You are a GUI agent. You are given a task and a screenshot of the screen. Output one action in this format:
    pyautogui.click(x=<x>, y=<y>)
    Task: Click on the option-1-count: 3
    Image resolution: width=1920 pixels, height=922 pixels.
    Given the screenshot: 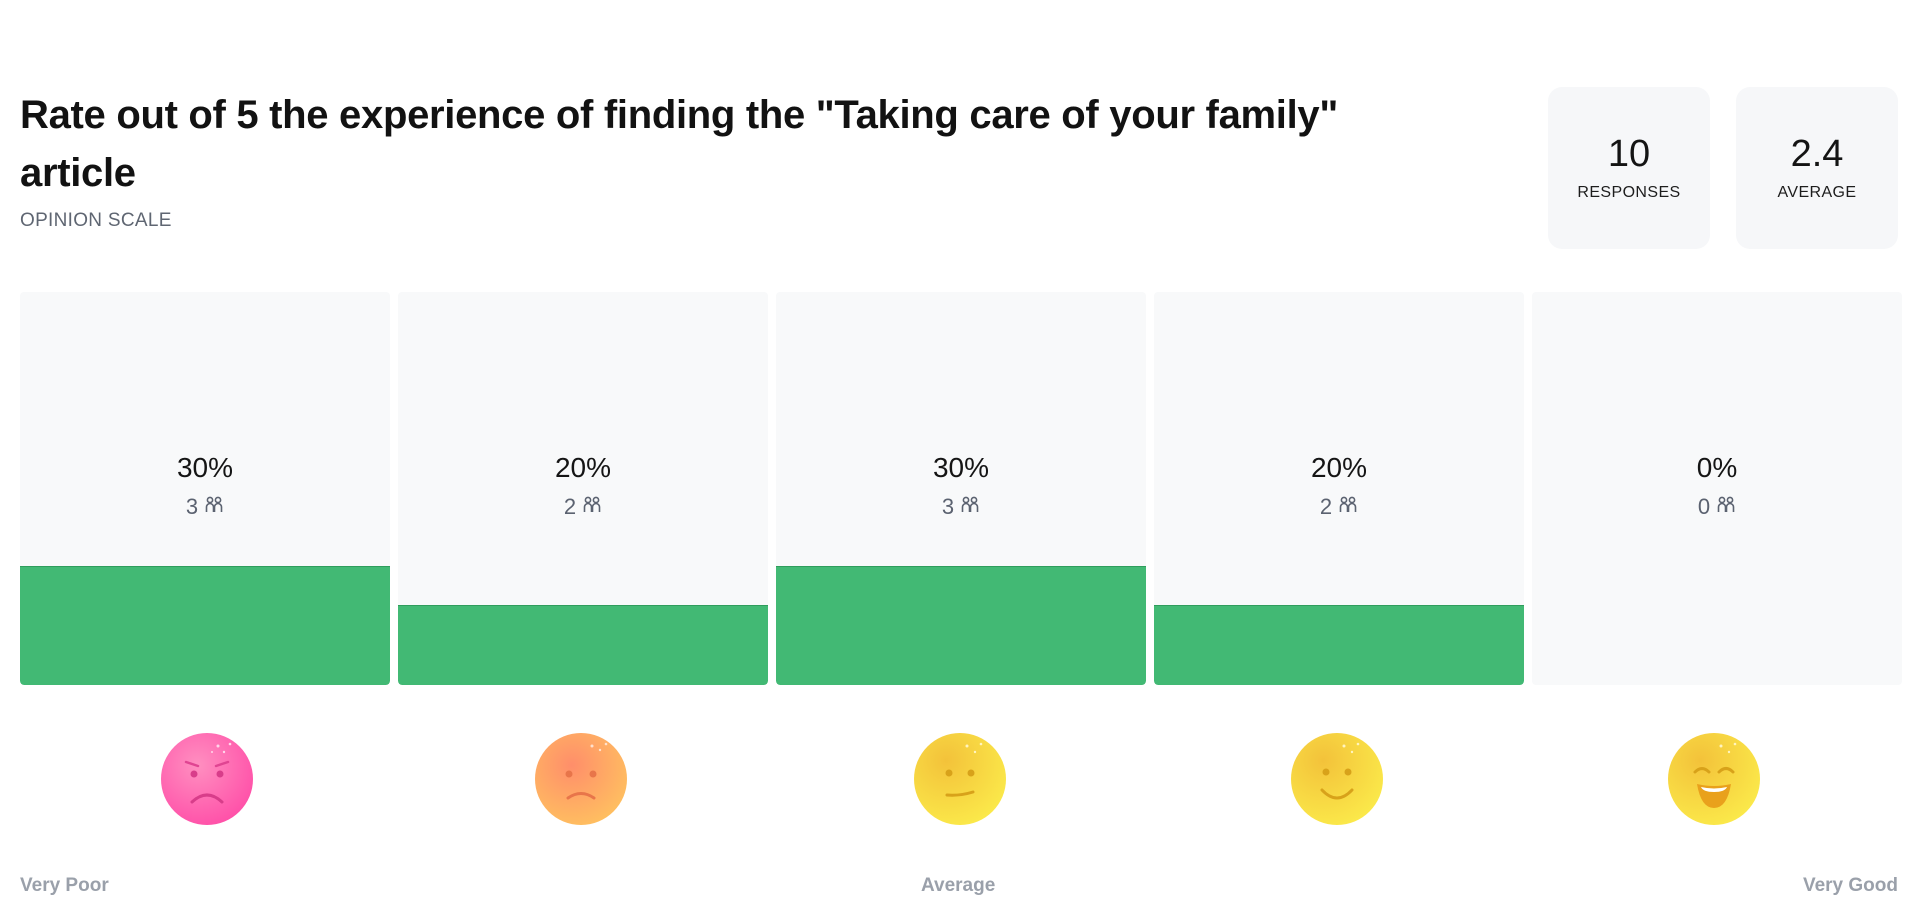 What is the action you would take?
    pyautogui.click(x=192, y=506)
    